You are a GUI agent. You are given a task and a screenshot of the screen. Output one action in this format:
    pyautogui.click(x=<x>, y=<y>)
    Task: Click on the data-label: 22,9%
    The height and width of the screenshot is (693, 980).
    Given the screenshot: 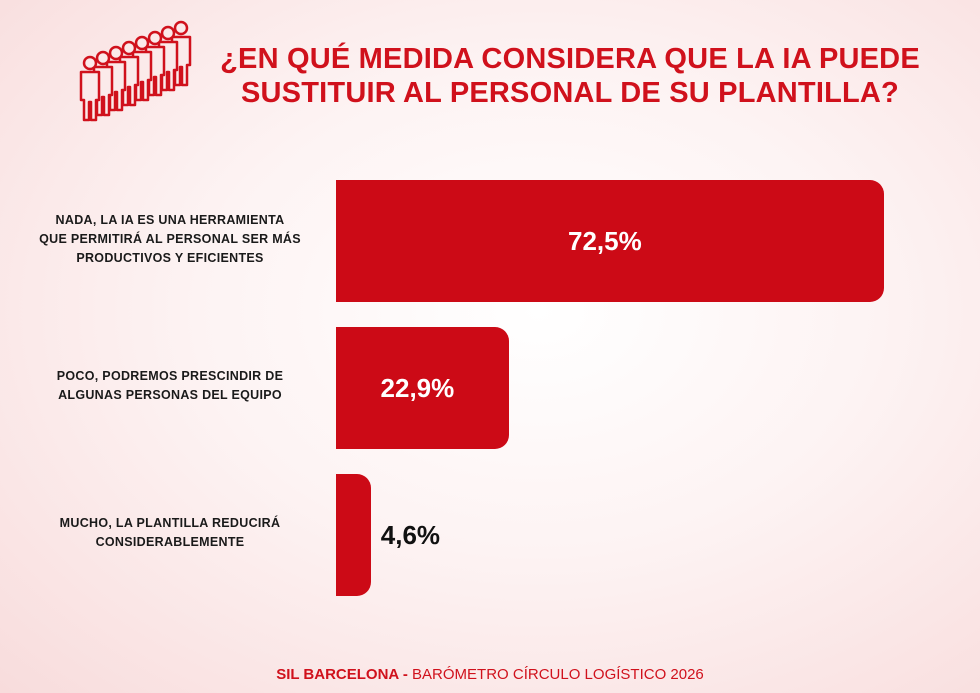 What is the action you would take?
    pyautogui.click(x=417, y=388)
    